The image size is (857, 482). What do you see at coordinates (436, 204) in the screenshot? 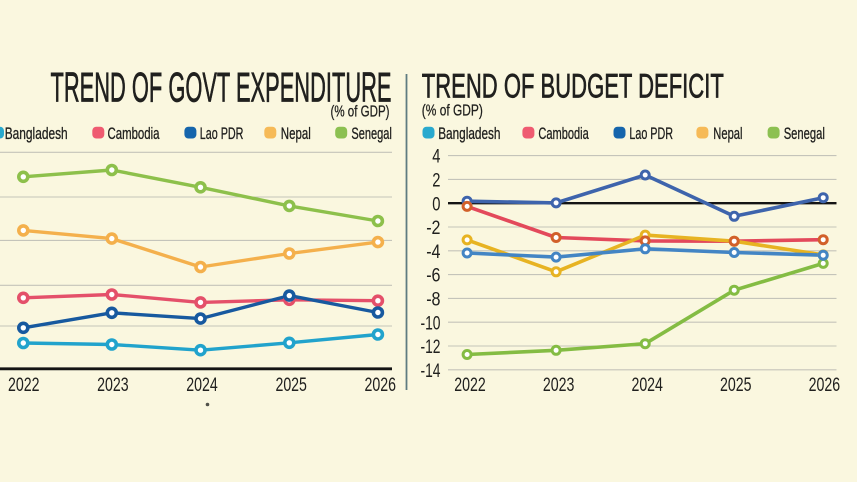
I see `svg-text: 0` at bounding box center [436, 204].